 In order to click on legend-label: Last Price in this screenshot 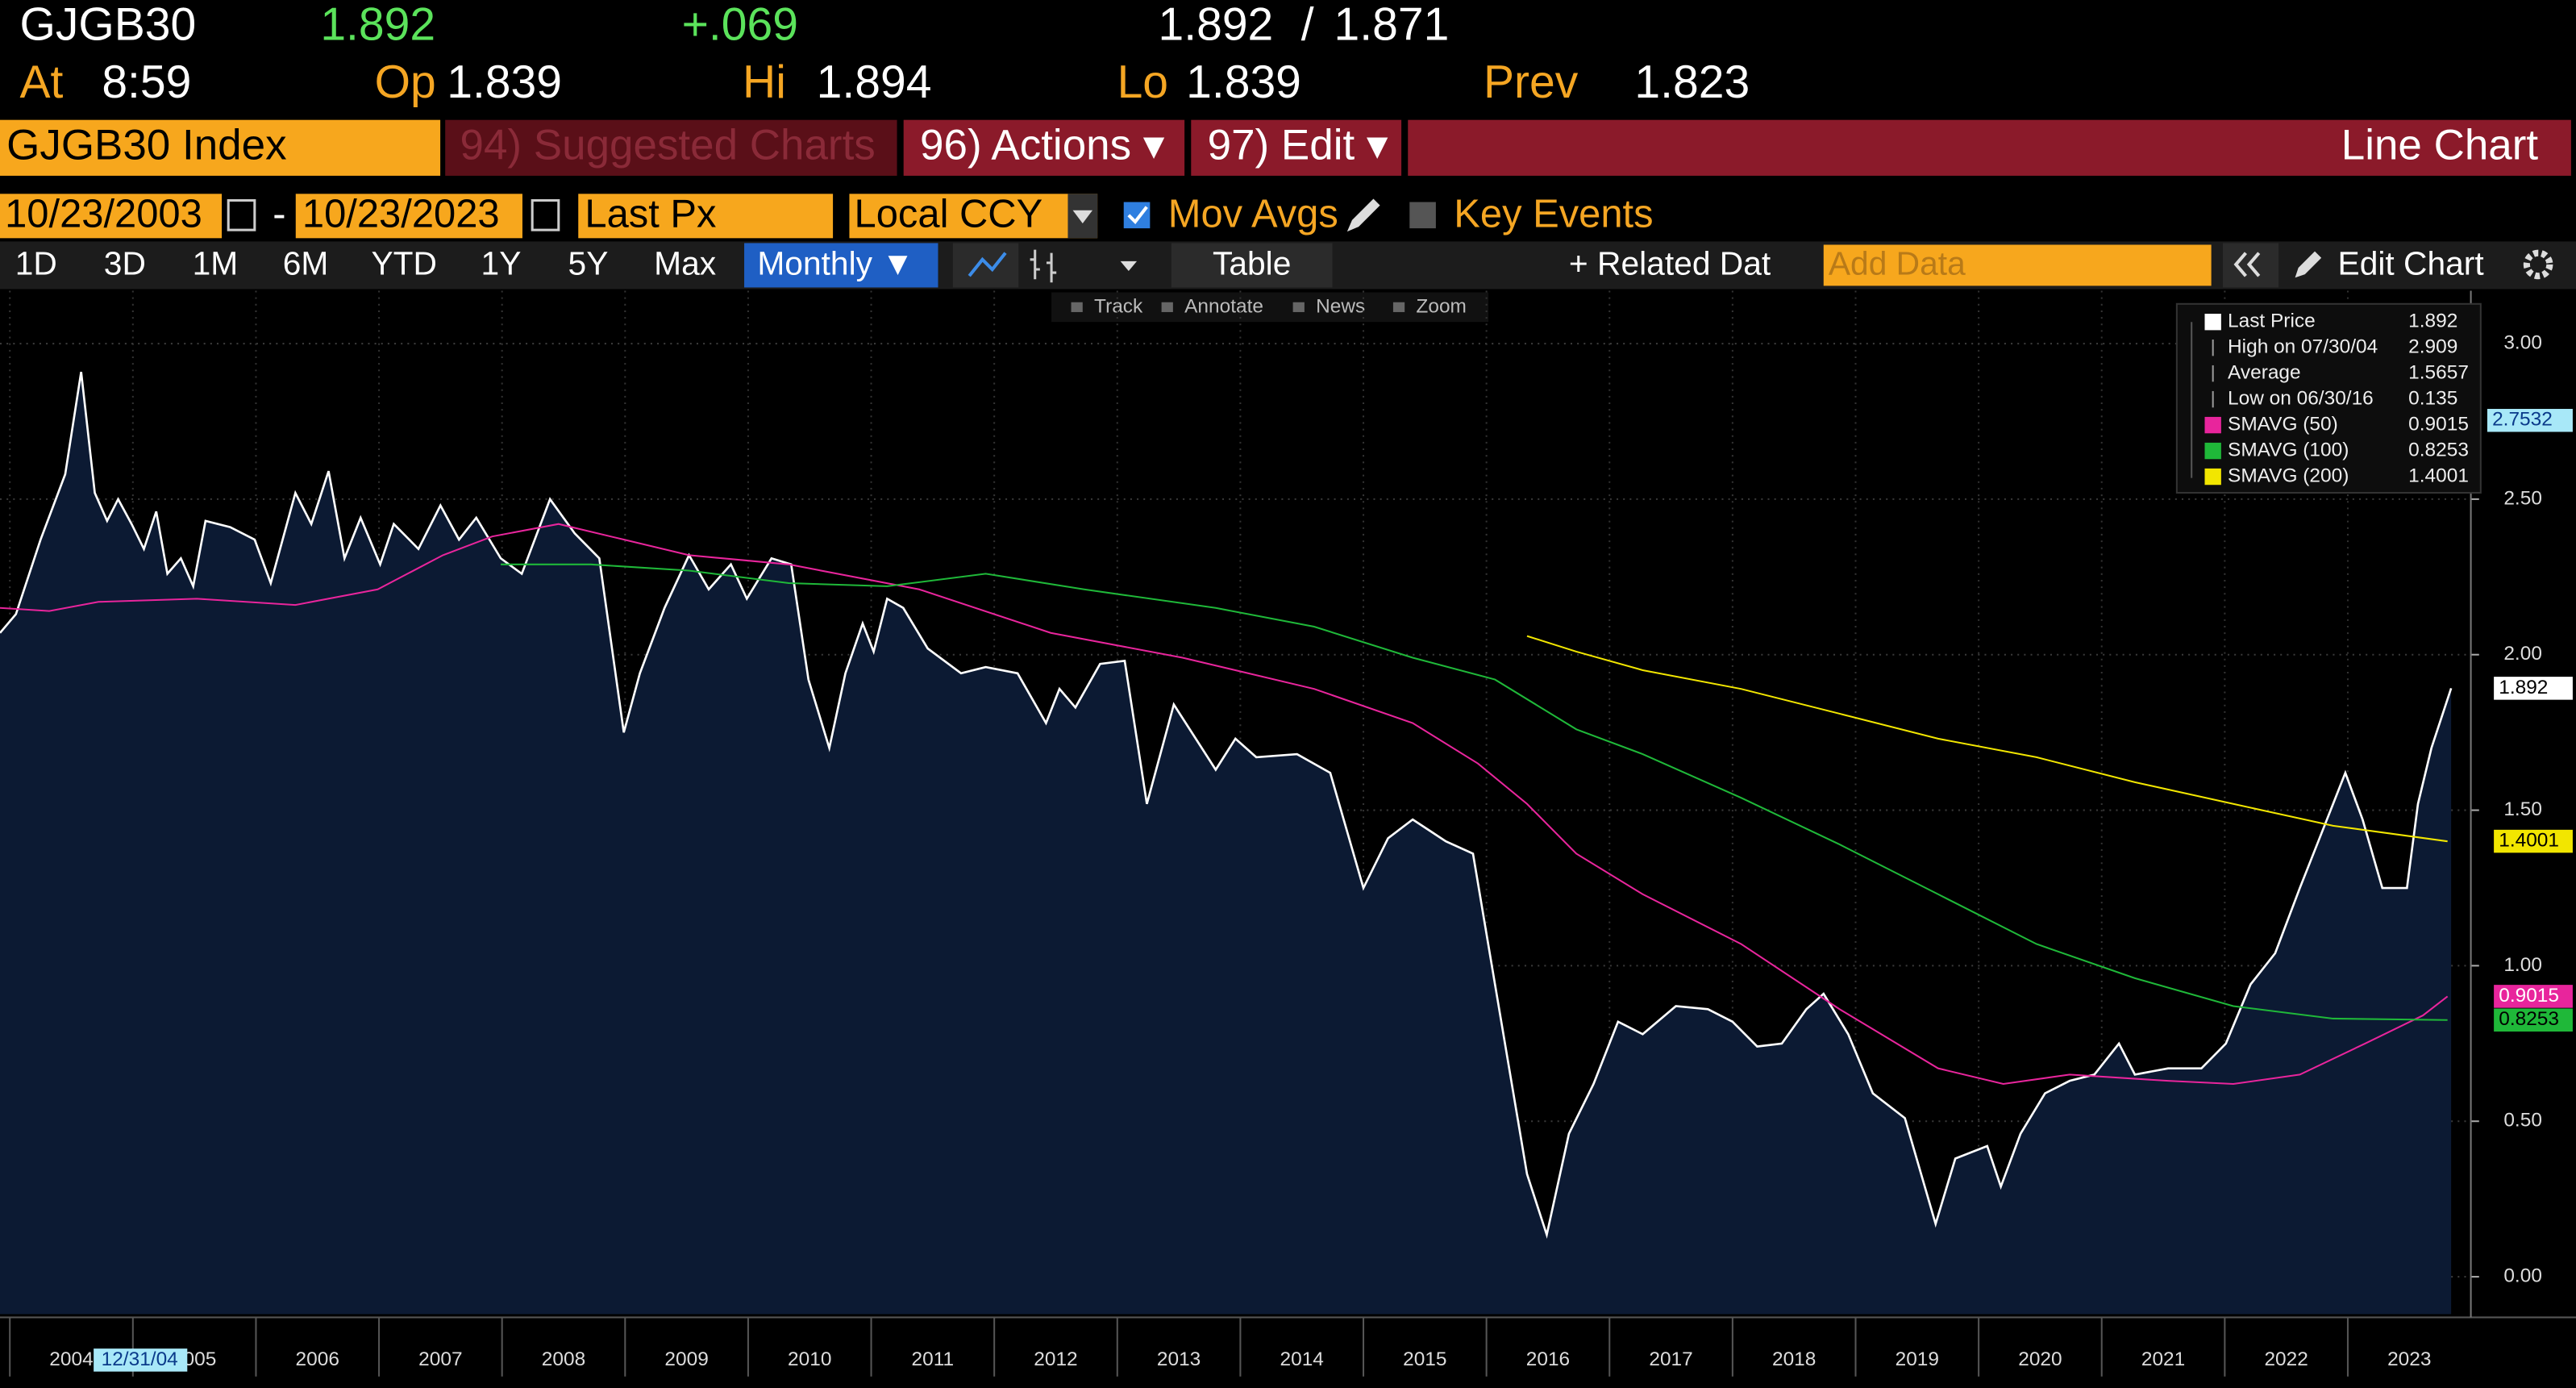, I will do `click(2272, 321)`.